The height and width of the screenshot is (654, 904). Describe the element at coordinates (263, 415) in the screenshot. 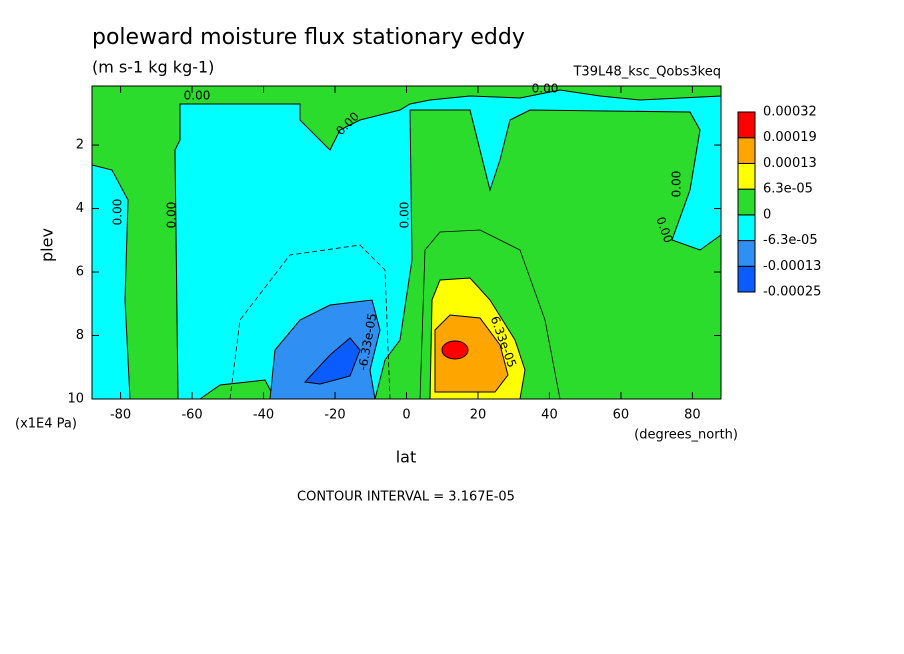

I see `x-tick-label: -40` at that location.